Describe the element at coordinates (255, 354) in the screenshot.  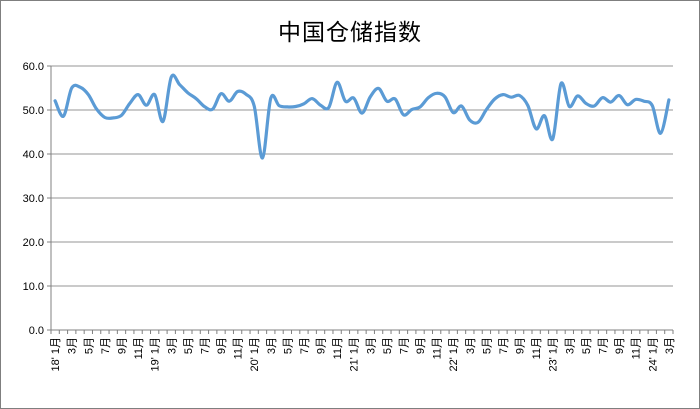
I see `x-axis-label: 20' 1月` at that location.